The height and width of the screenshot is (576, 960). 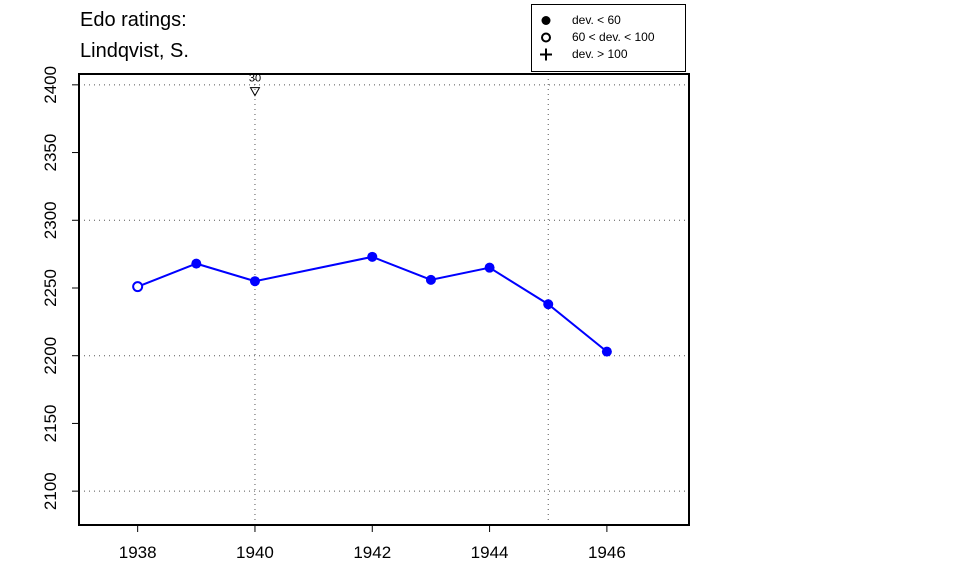 I want to click on series-line, so click(x=372, y=304).